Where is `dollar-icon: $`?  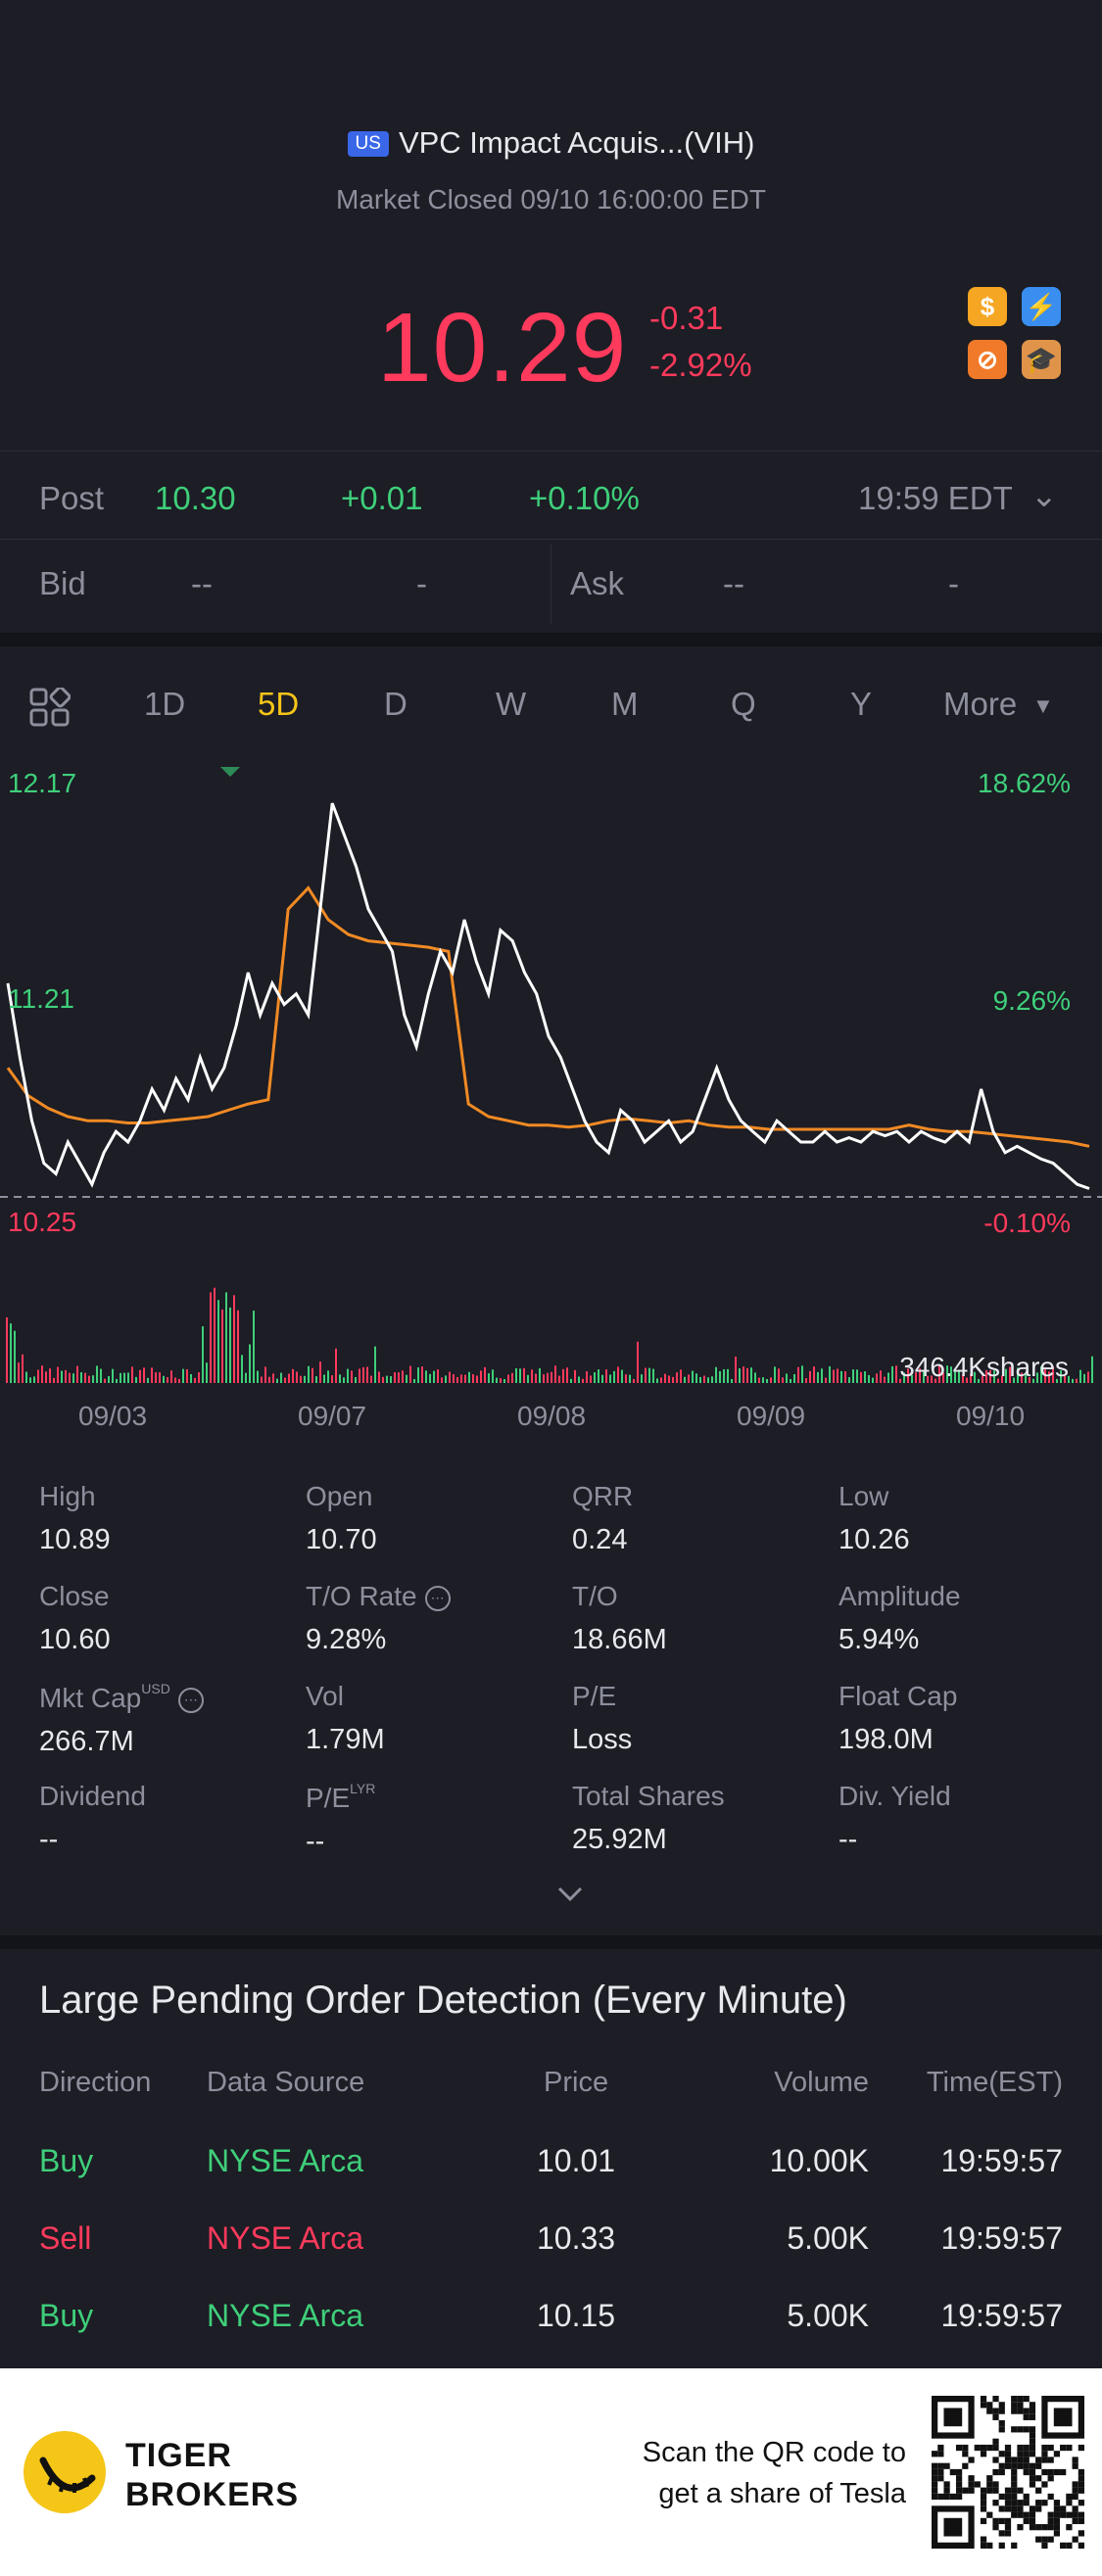 dollar-icon: $ is located at coordinates (987, 306).